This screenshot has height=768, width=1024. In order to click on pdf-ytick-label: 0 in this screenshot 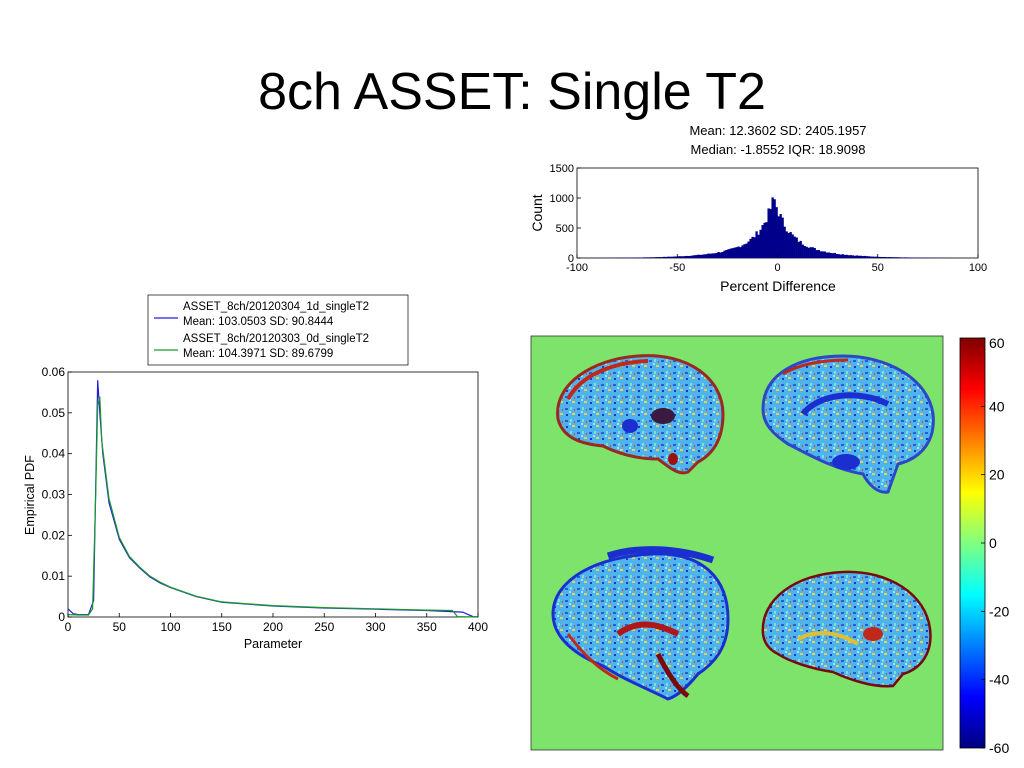, I will do `click(61, 617)`.